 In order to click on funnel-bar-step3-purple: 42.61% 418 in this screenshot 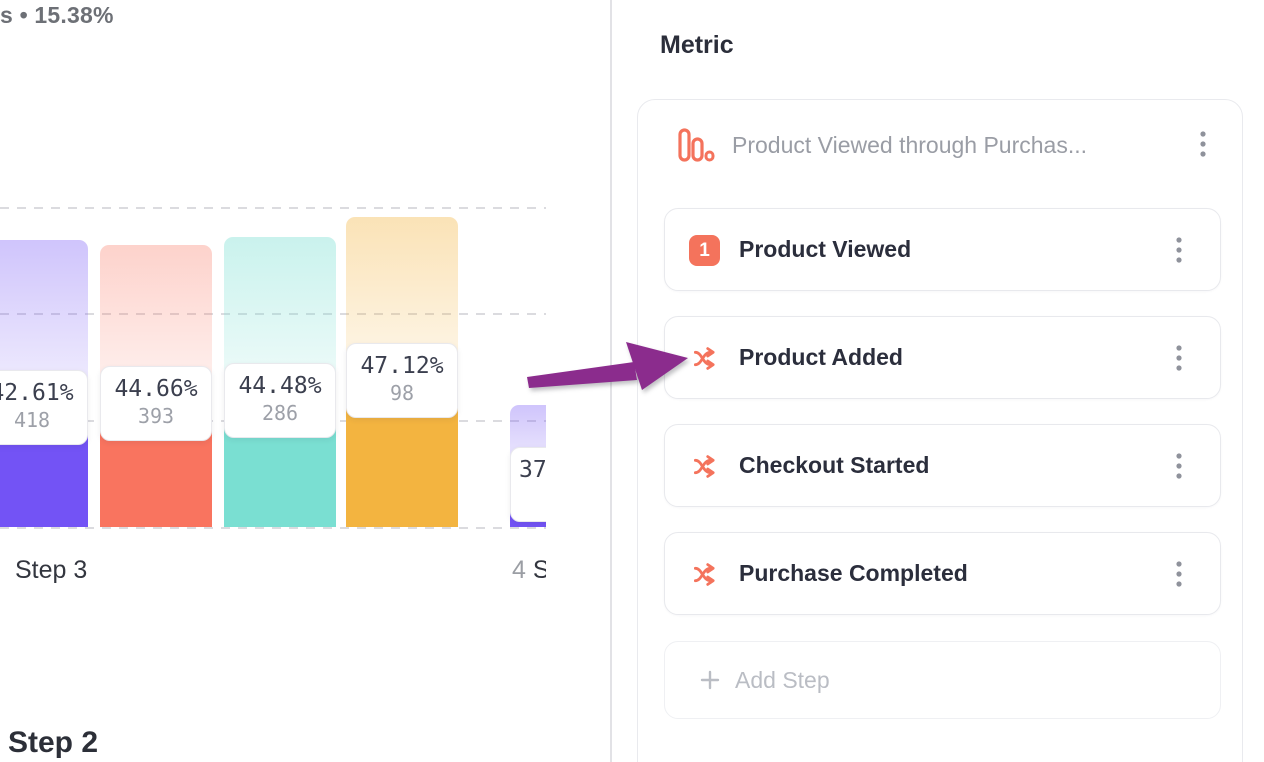, I will do `click(44, 381)`.